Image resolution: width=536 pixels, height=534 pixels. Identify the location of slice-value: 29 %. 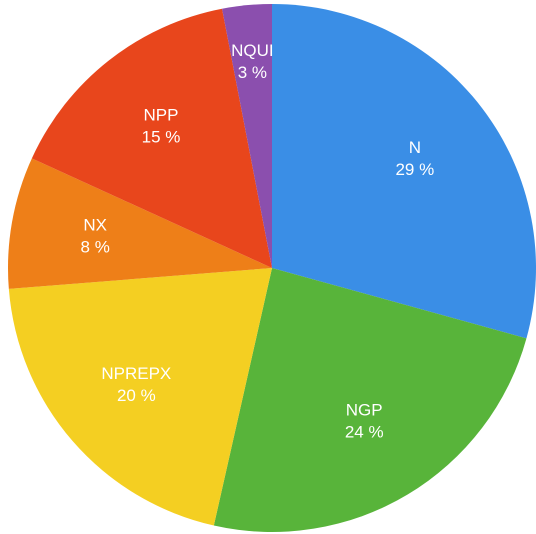
(414, 169).